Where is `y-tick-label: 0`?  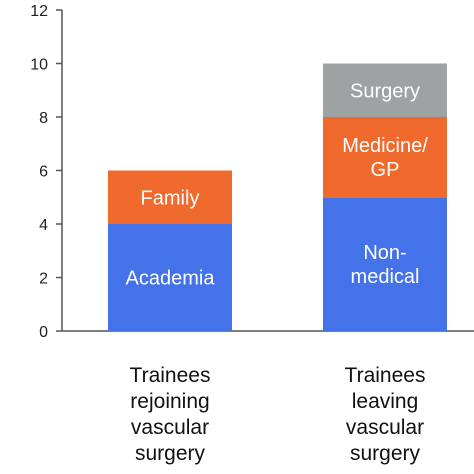
y-tick-label: 0 is located at coordinates (43, 332).